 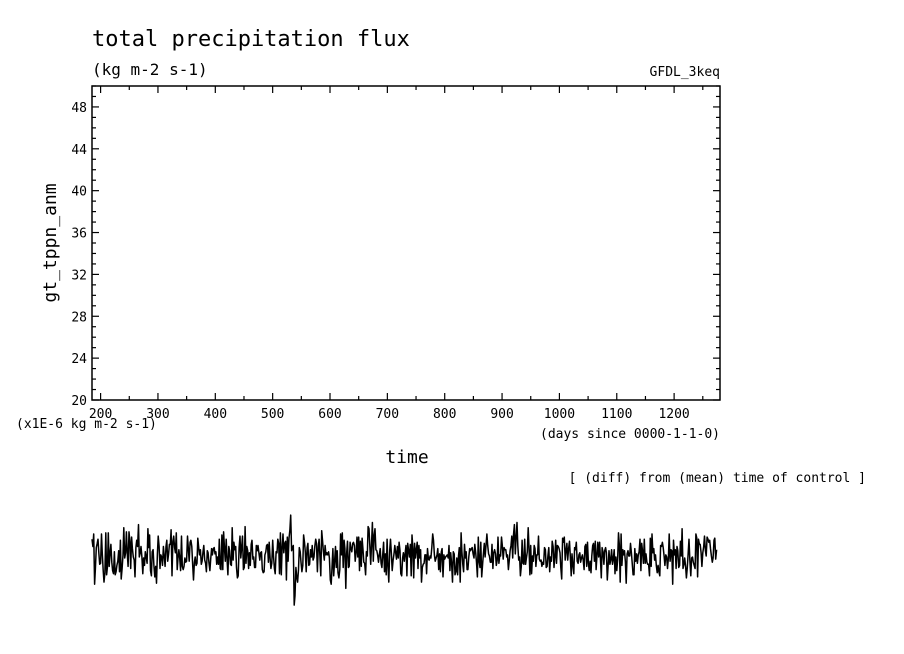 What do you see at coordinates (100, 414) in the screenshot?
I see `x-tick-label: 200` at bounding box center [100, 414].